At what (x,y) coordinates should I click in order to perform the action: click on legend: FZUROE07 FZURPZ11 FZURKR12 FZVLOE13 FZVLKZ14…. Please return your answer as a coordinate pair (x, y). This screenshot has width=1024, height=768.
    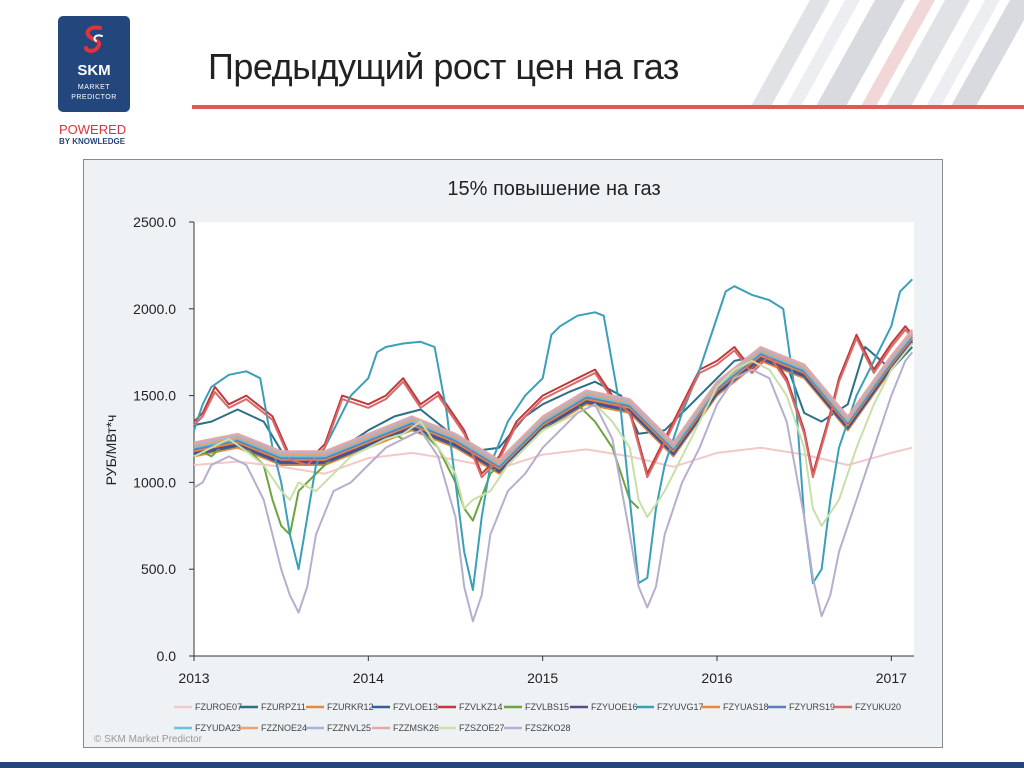
    Looking at the image, I should click on (537, 717).